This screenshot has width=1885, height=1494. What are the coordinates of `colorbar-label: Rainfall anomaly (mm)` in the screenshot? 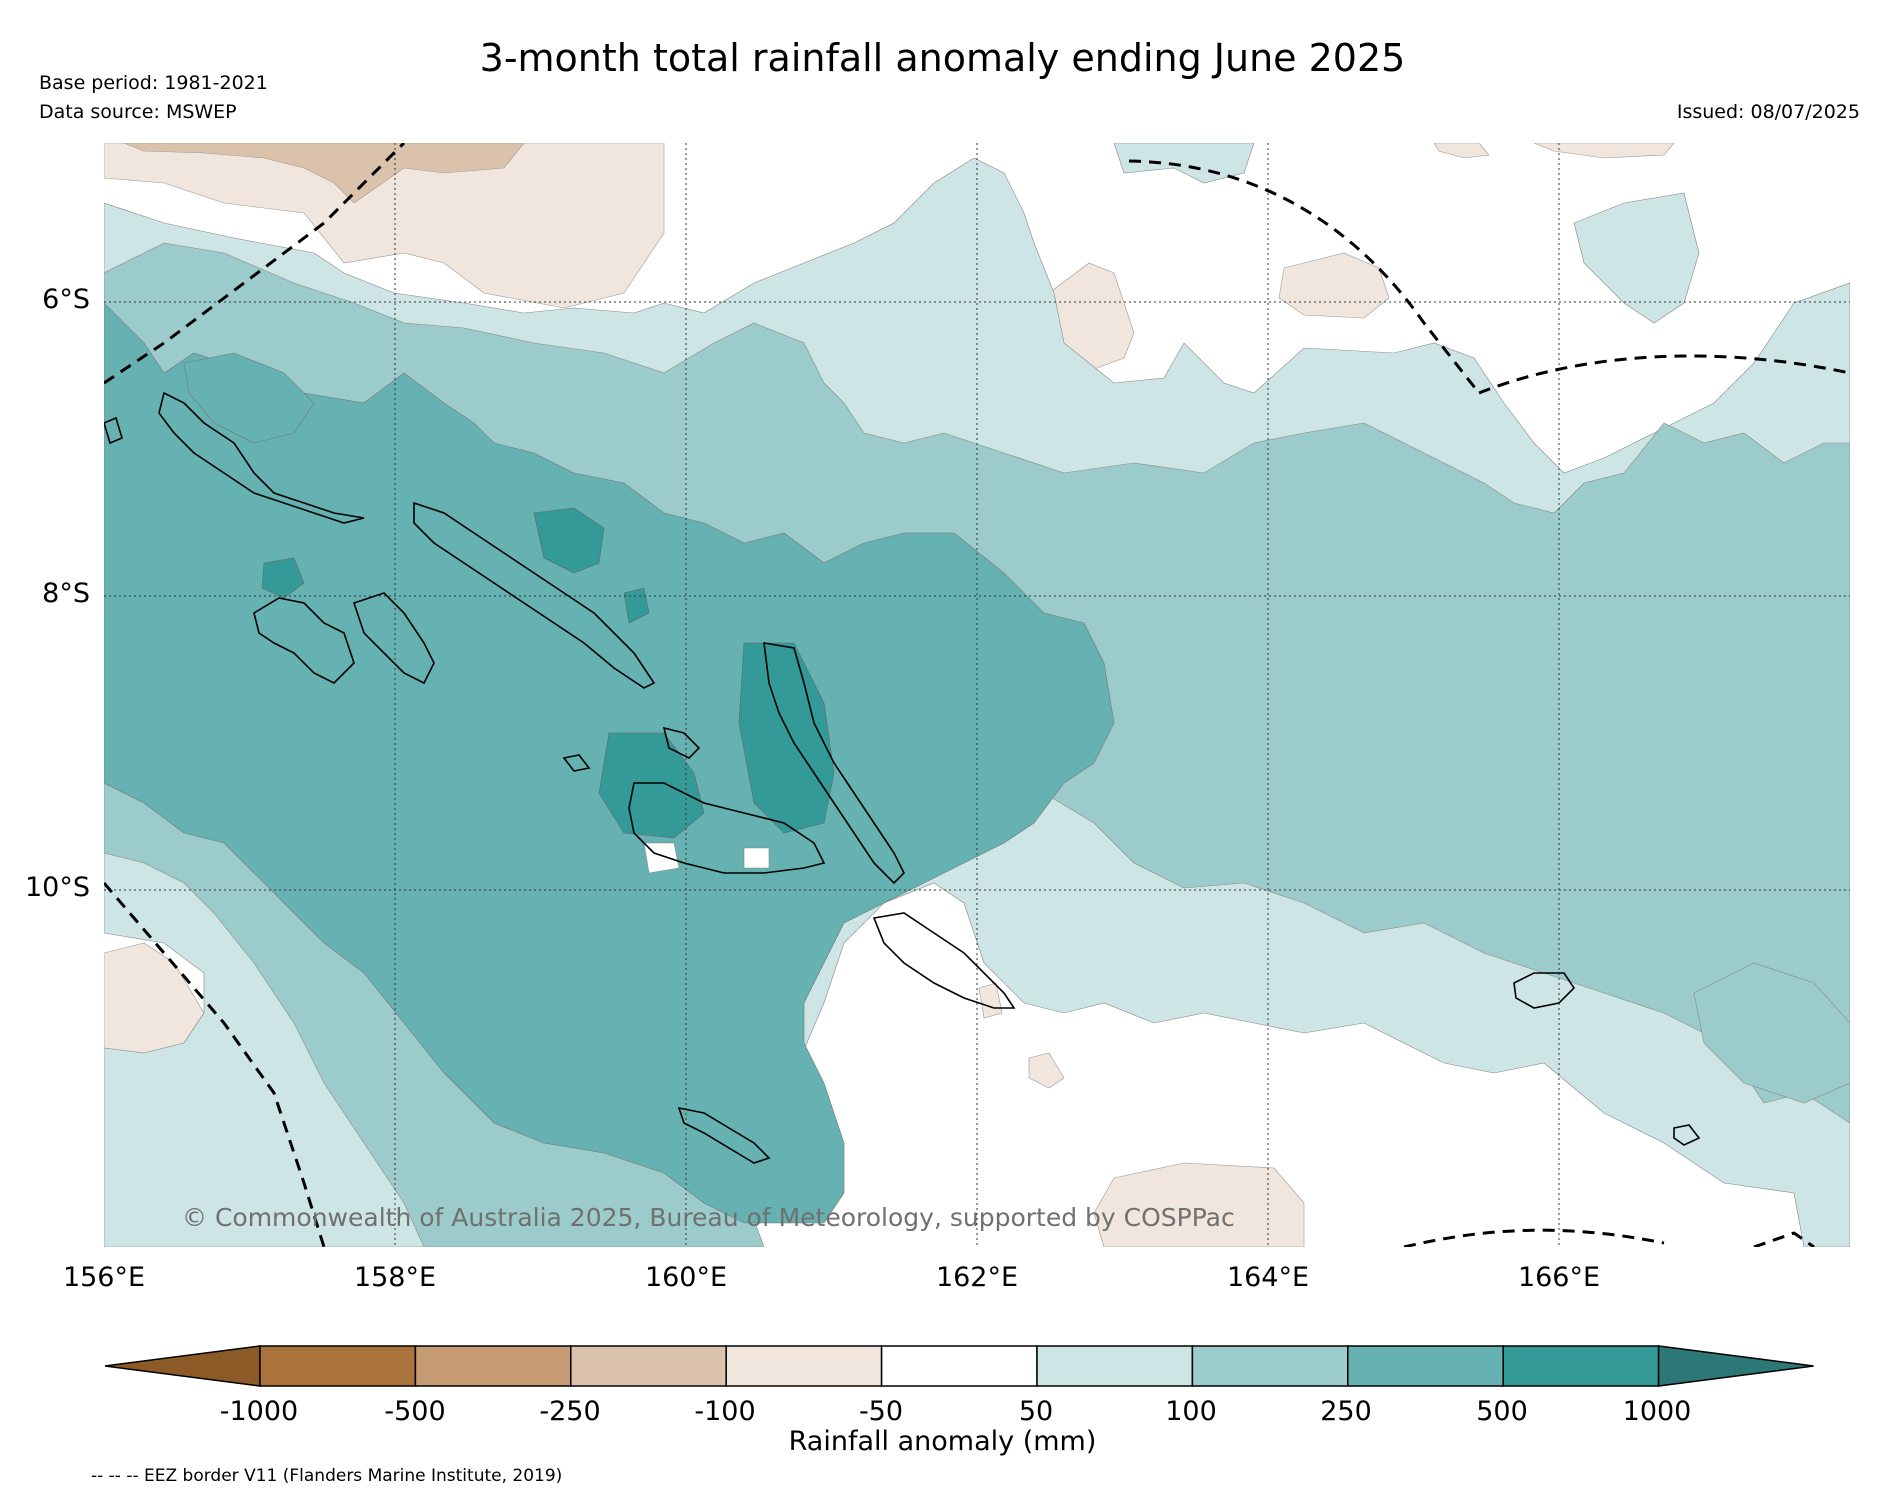 It's located at (942, 1441).